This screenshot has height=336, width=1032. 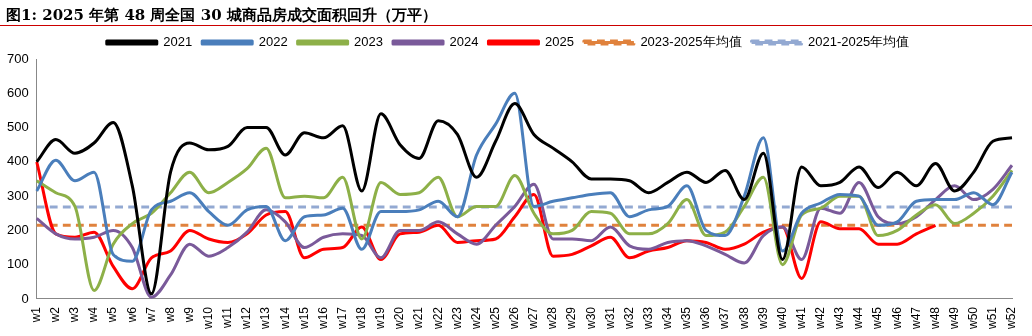 I want to click on x-tick-label: w44, so click(x=858, y=318).